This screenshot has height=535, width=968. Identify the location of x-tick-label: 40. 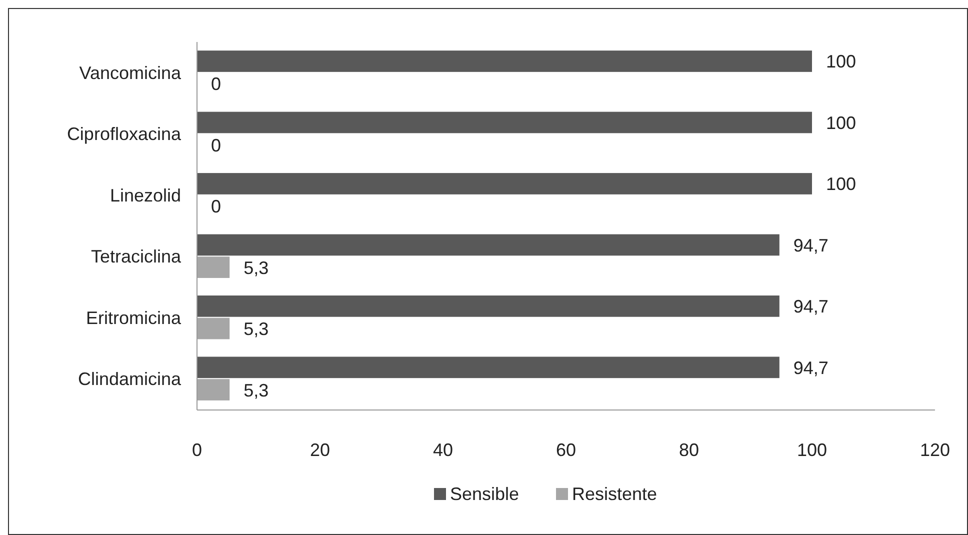
(443, 450).